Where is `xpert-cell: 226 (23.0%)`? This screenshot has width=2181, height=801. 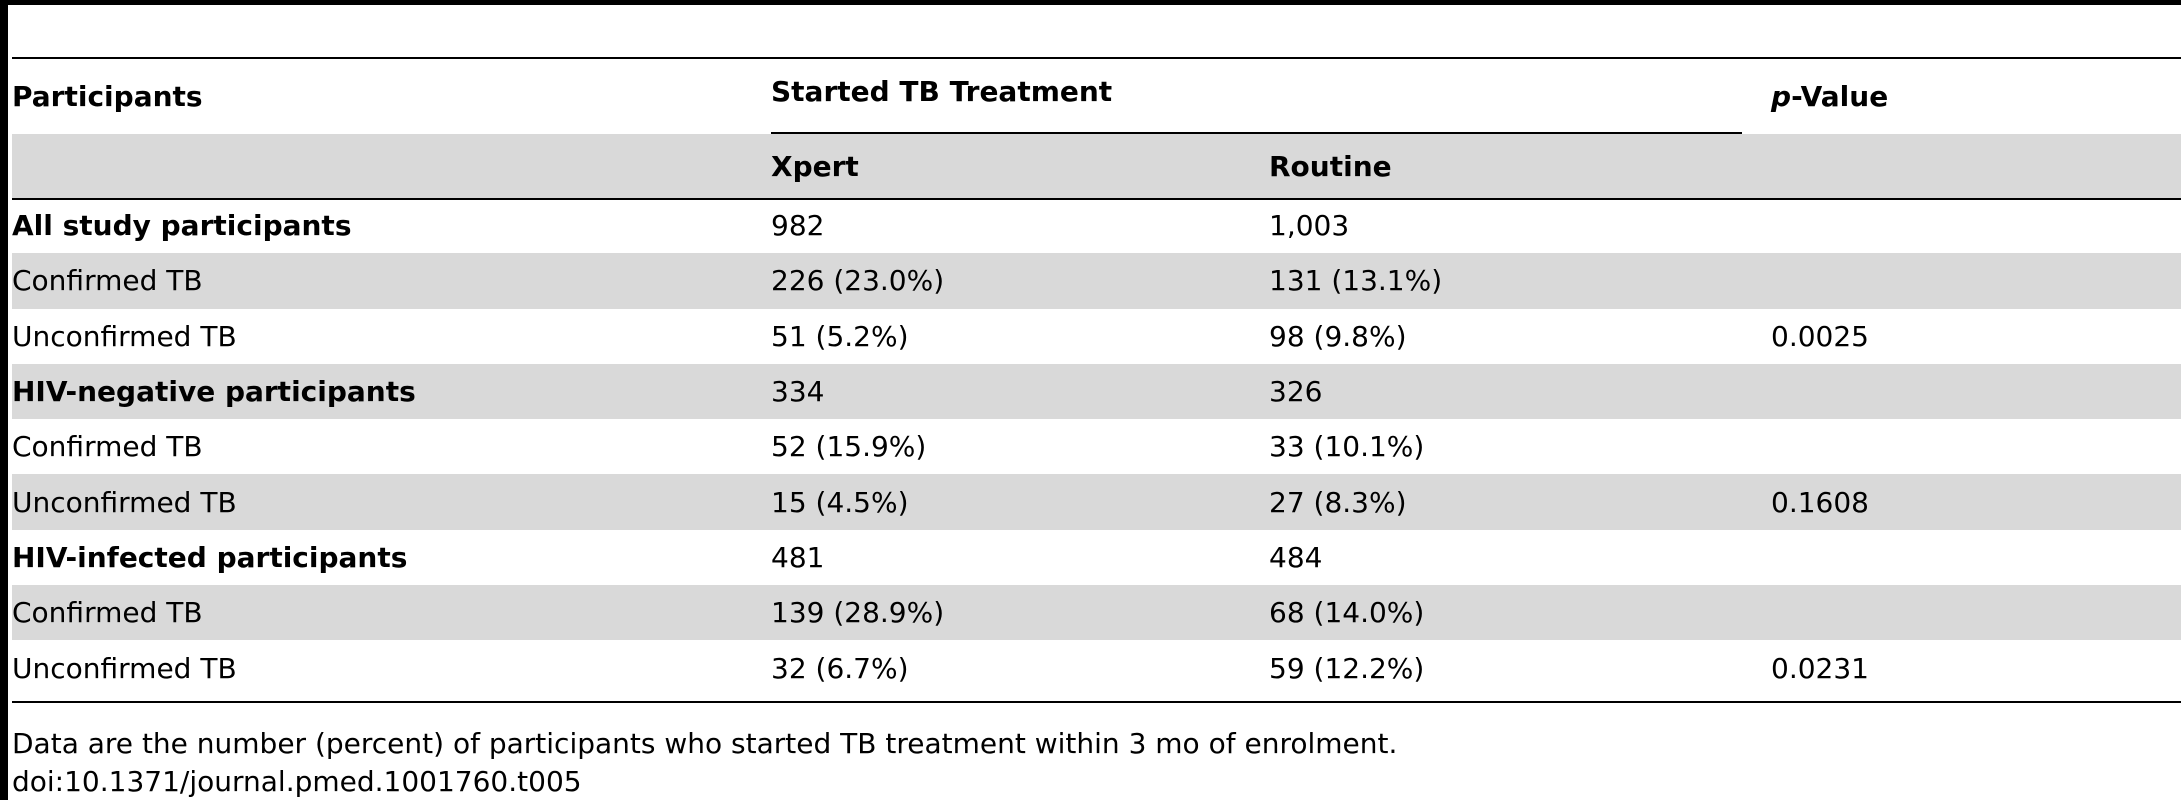
xpert-cell: 226 (23.0%) is located at coordinates (1020, 281).